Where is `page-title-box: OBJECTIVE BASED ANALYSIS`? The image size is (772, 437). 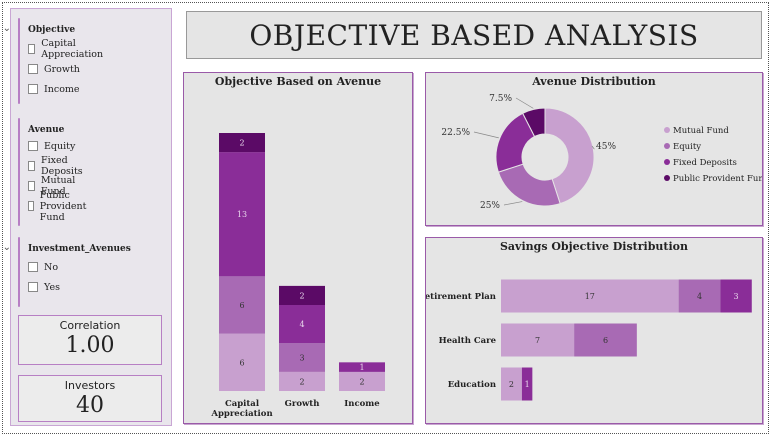 page-title-box: OBJECTIVE BASED ANALYSIS is located at coordinates (474, 35).